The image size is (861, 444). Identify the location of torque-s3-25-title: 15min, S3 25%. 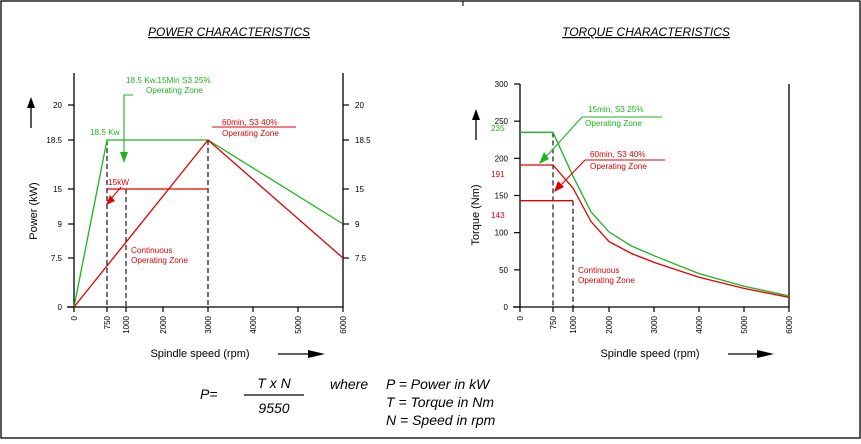
(616, 109).